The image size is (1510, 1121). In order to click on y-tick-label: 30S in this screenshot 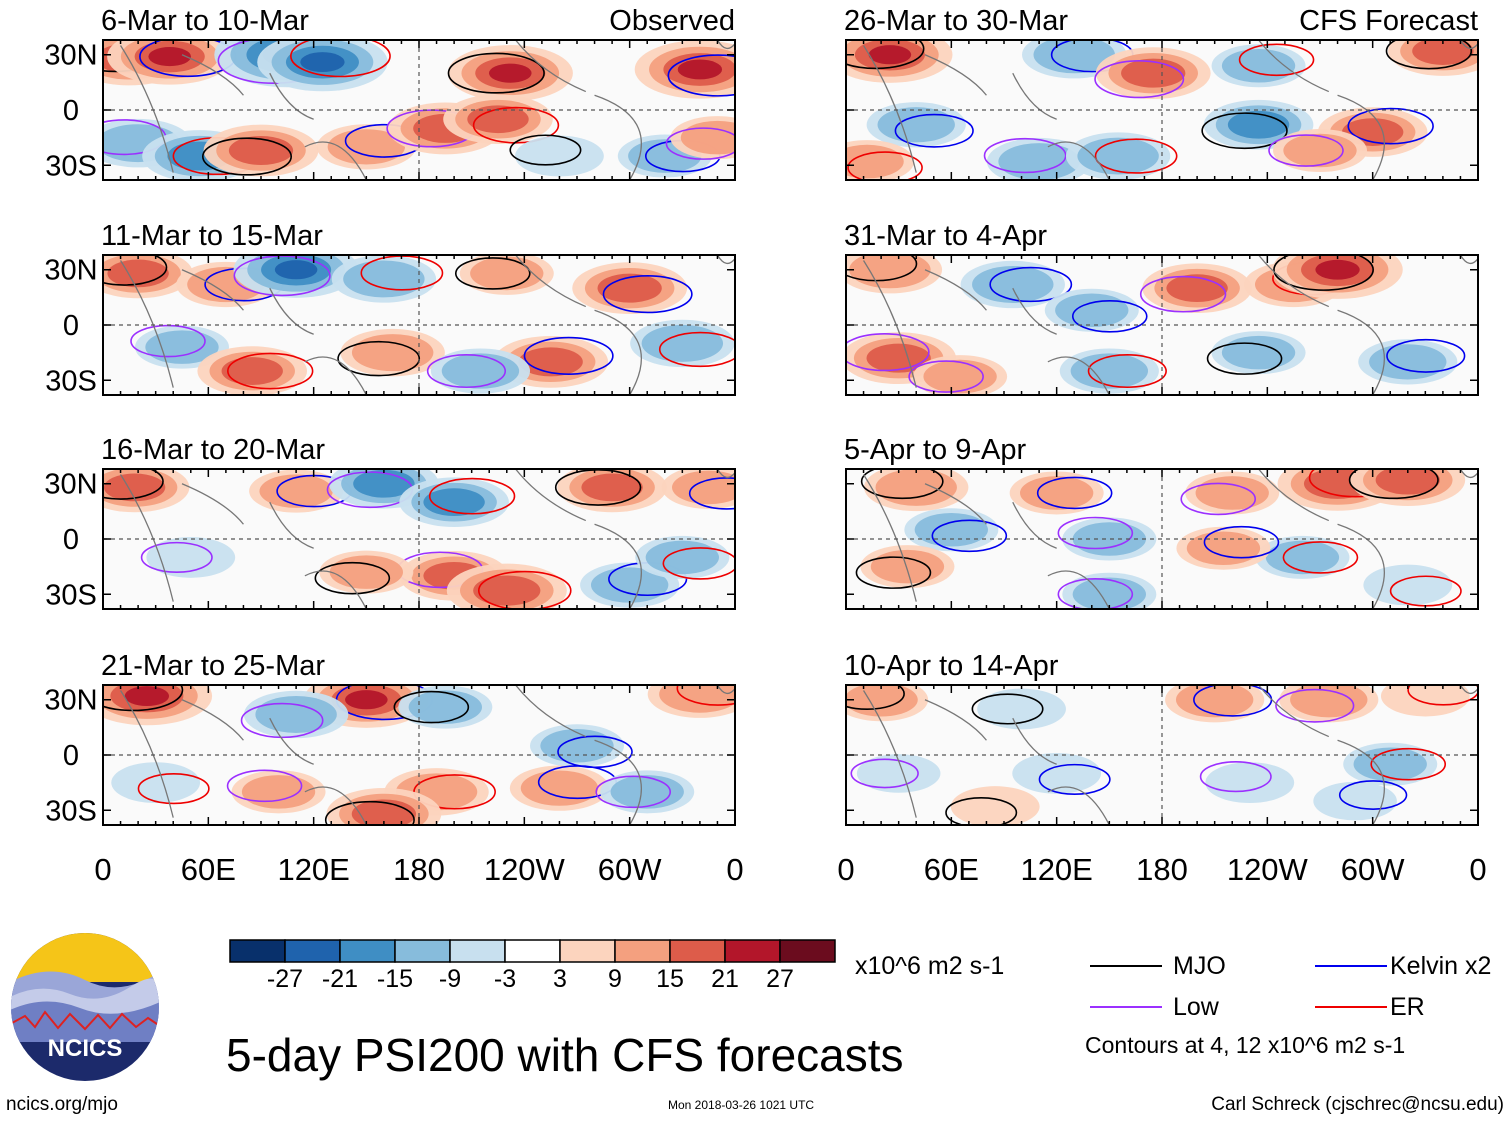, I will do `click(71, 595)`.